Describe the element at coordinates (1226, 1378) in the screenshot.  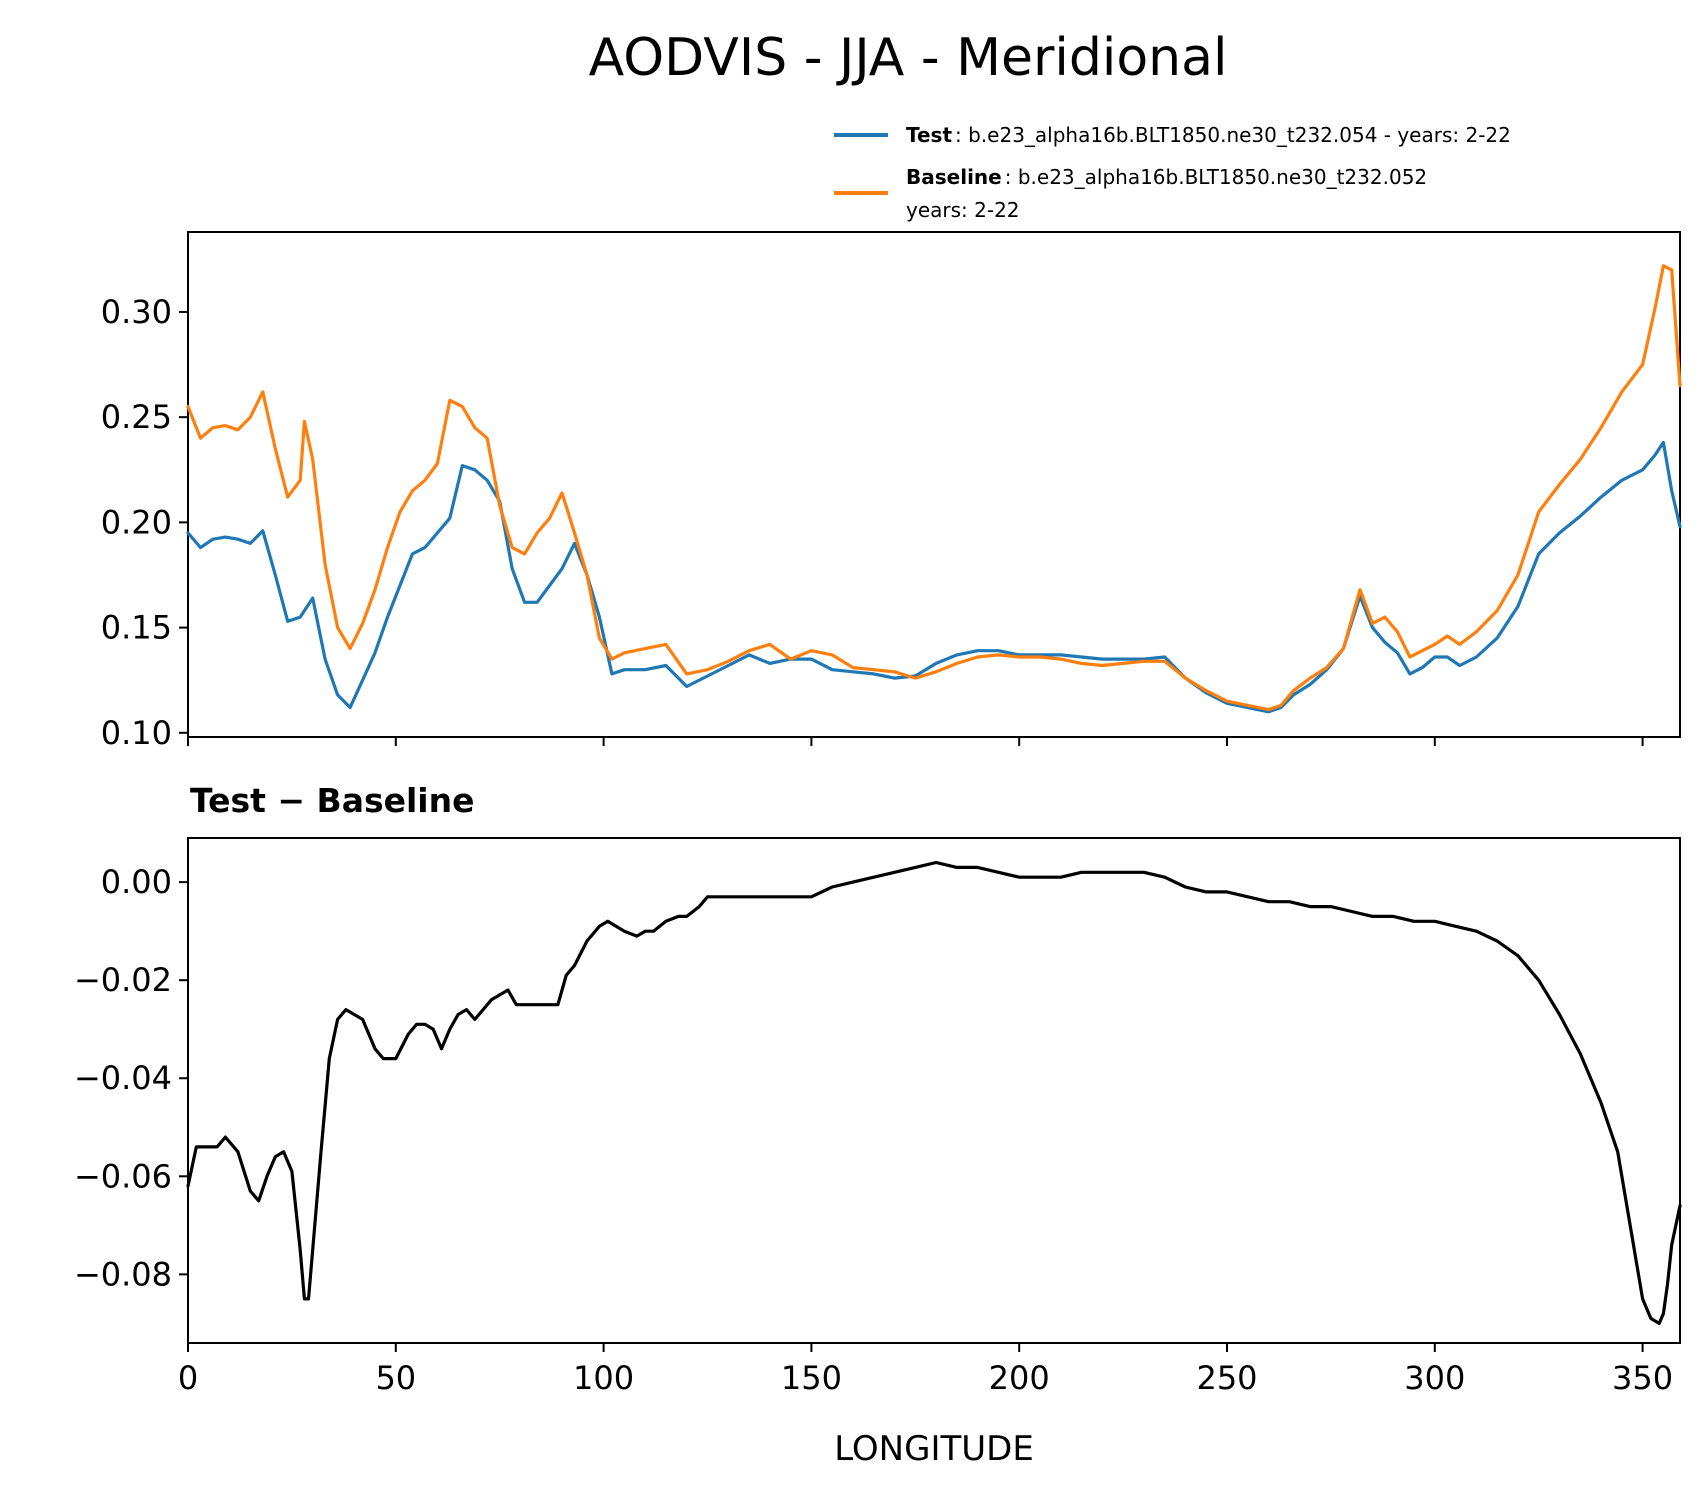
I see `x-tick-label: 250` at that location.